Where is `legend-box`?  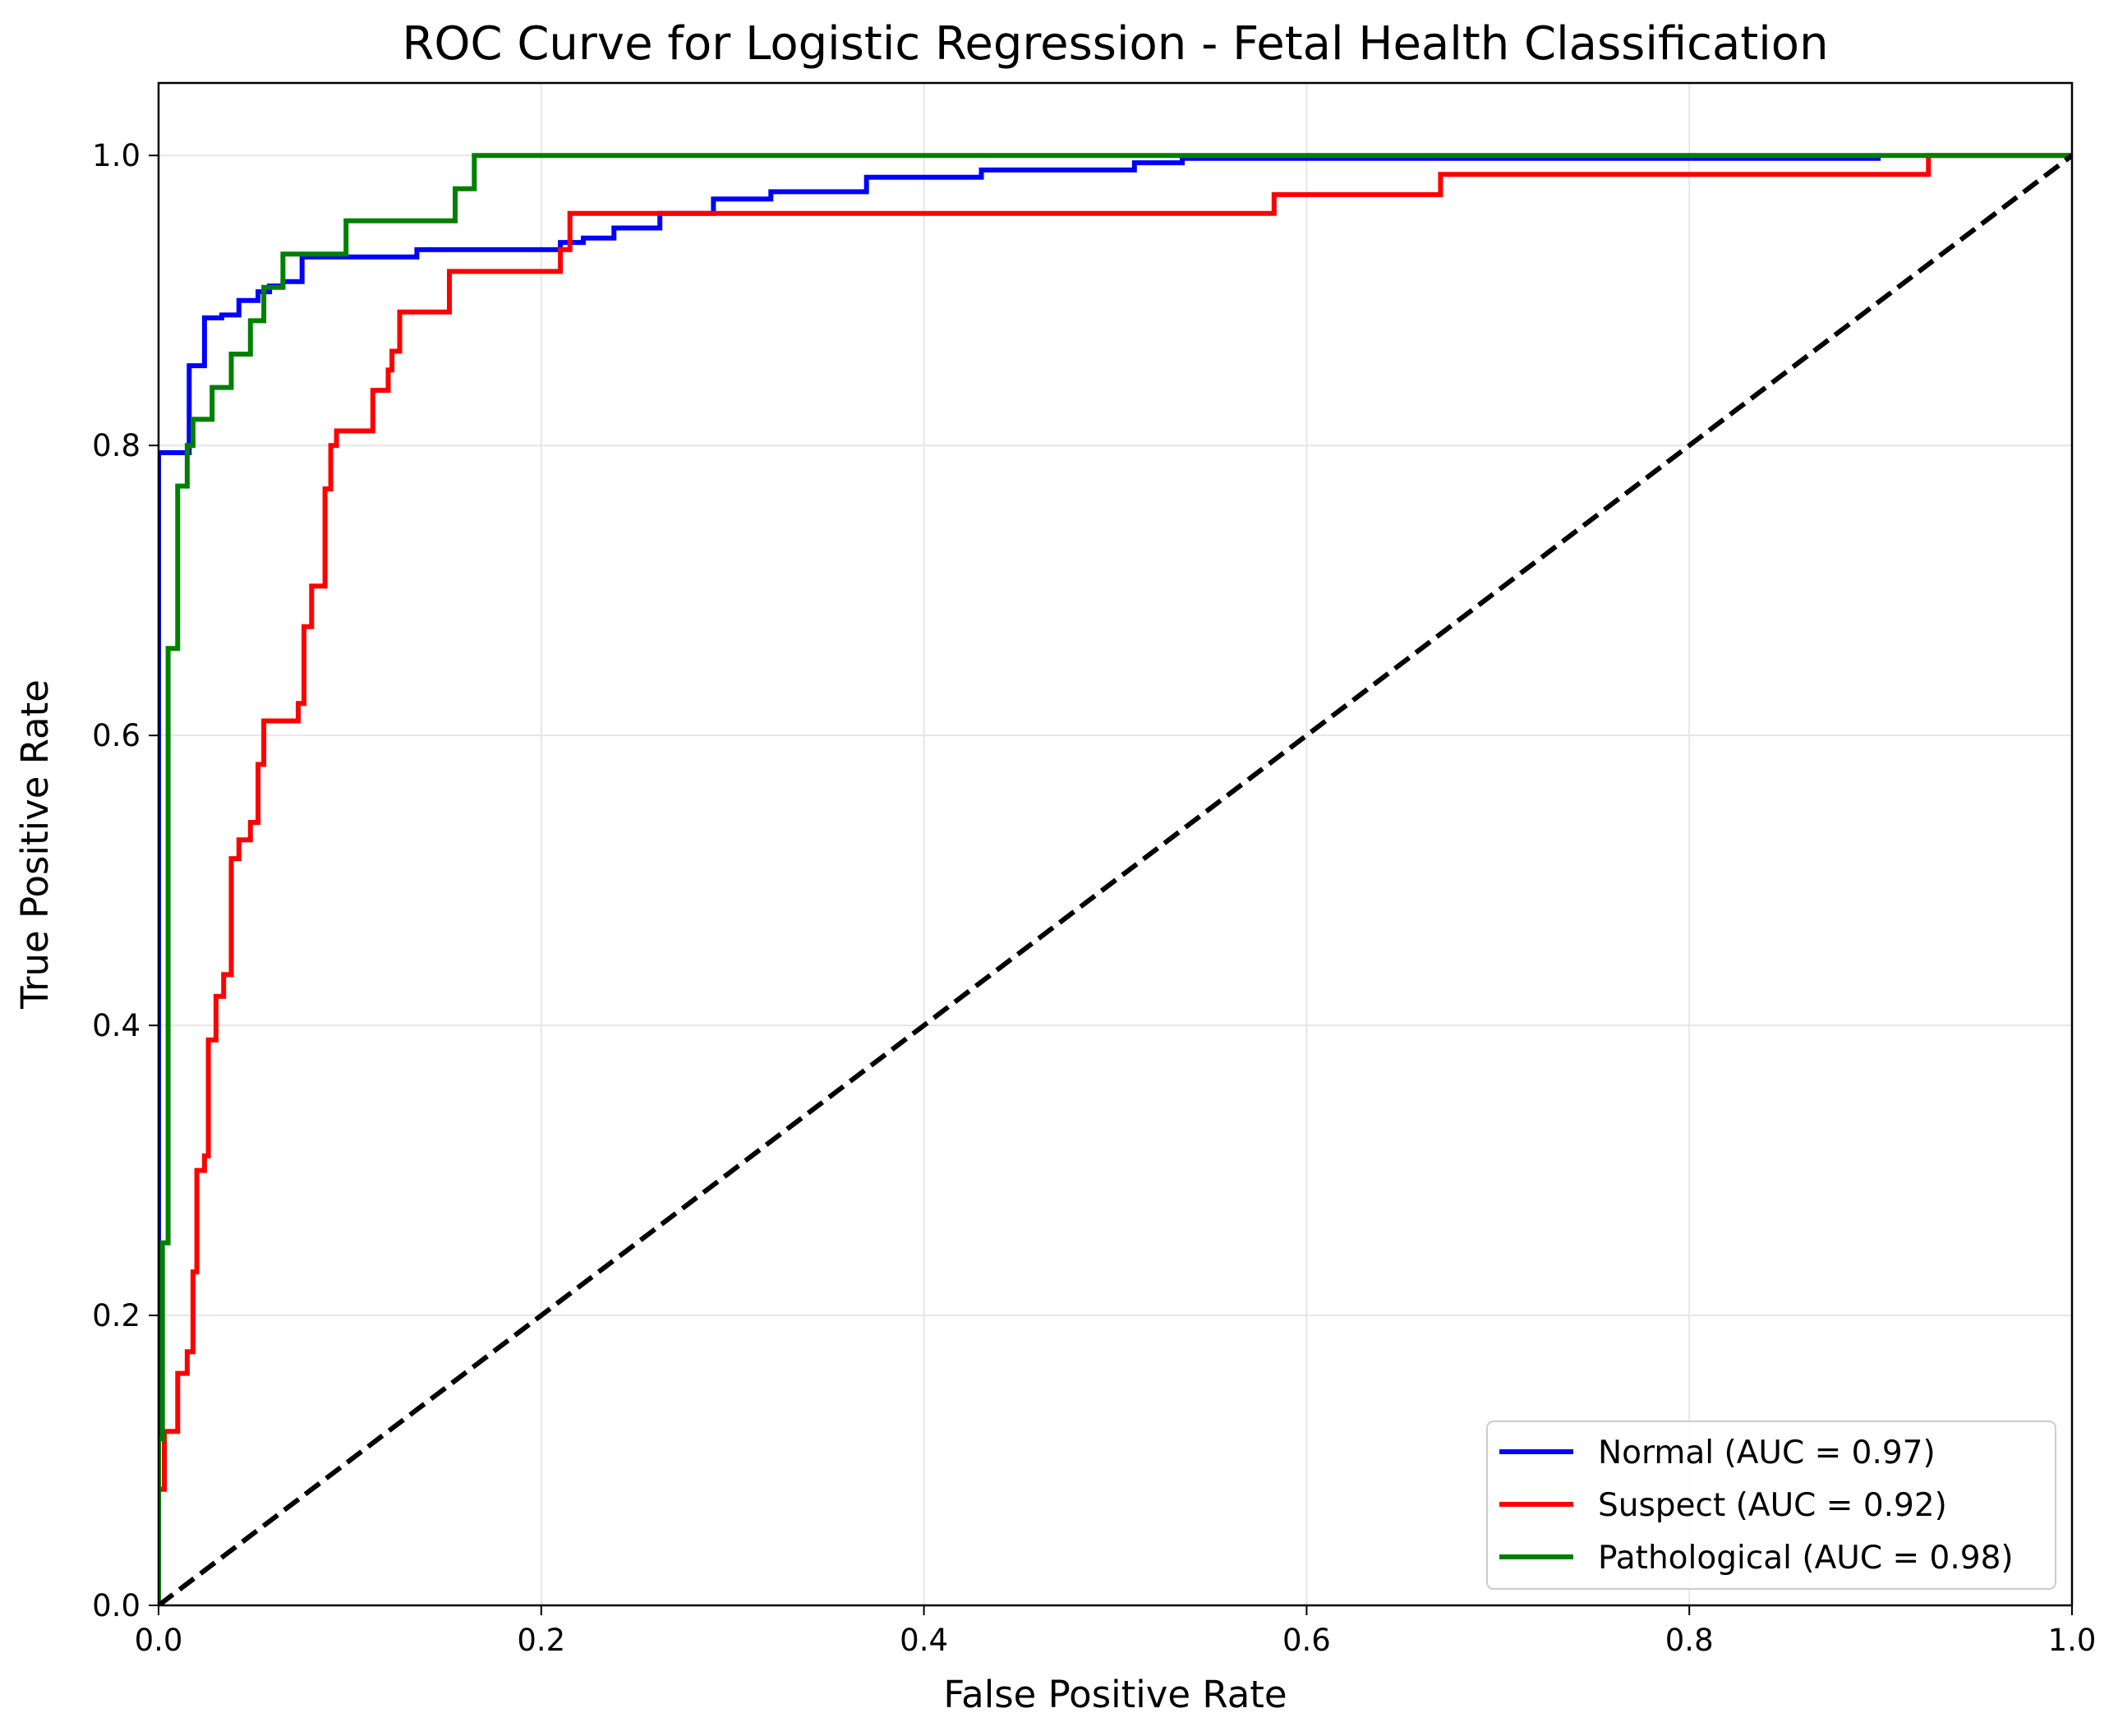
legend-box is located at coordinates (1771, 1506).